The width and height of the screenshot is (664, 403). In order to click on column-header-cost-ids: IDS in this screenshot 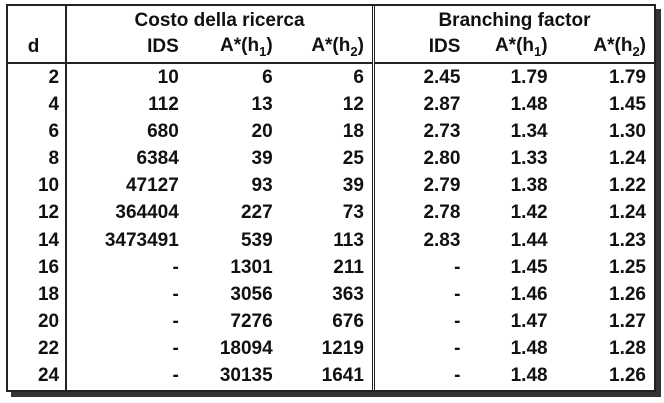, I will do `click(126, 48)`.